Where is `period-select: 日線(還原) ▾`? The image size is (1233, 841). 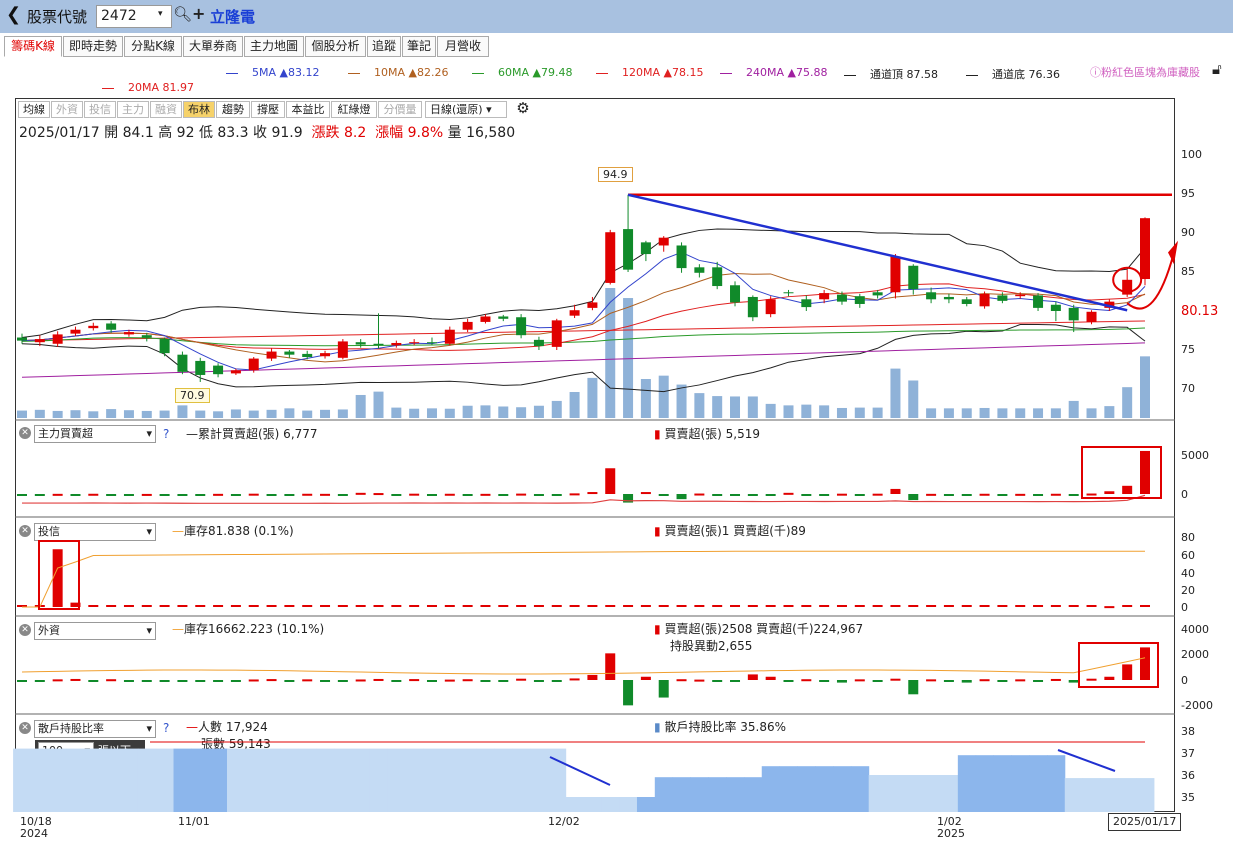 period-select: 日線(還原) ▾ is located at coordinates (466, 109).